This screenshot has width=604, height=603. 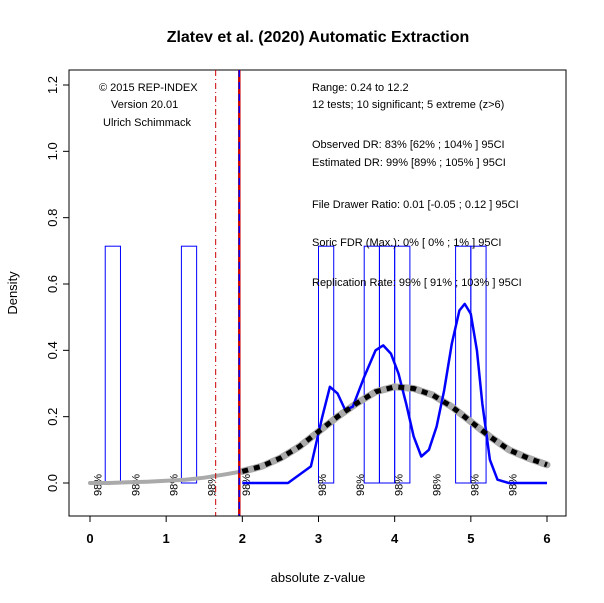 What do you see at coordinates (242, 538) in the screenshot?
I see `x-tick-label-2: 2` at bounding box center [242, 538].